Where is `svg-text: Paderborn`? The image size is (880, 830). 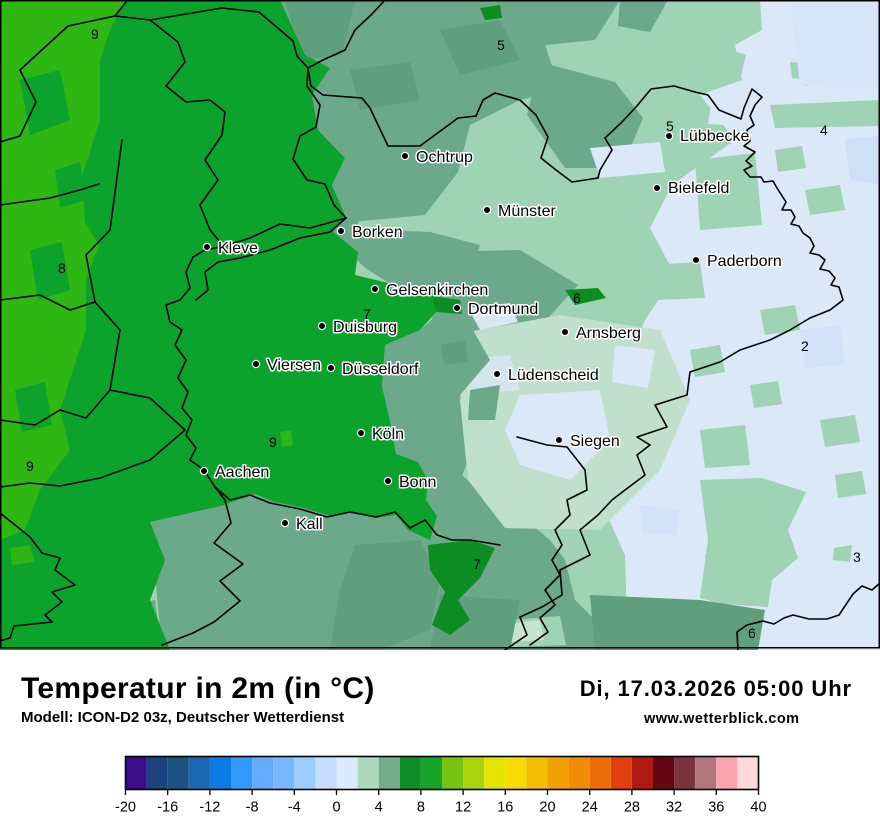
svg-text: Paderborn is located at coordinates (744, 261).